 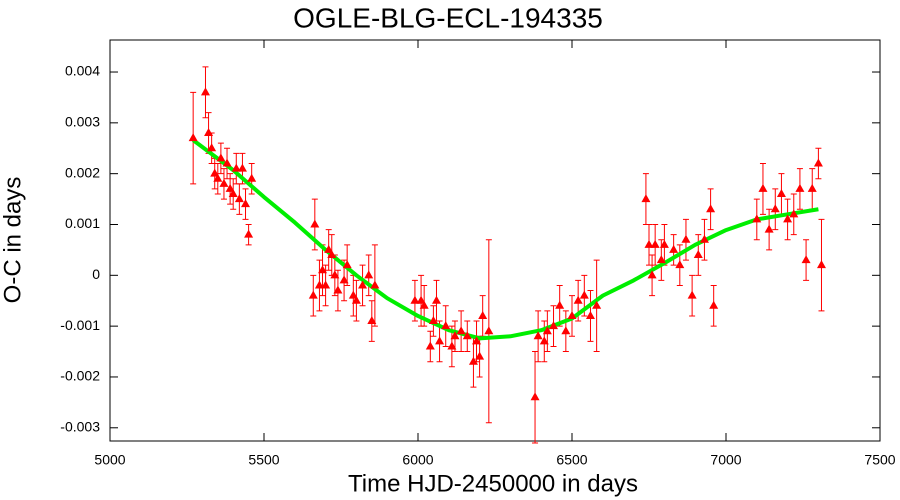 What do you see at coordinates (109, 460) in the screenshot?
I see `x-tick-label: 5000` at bounding box center [109, 460].